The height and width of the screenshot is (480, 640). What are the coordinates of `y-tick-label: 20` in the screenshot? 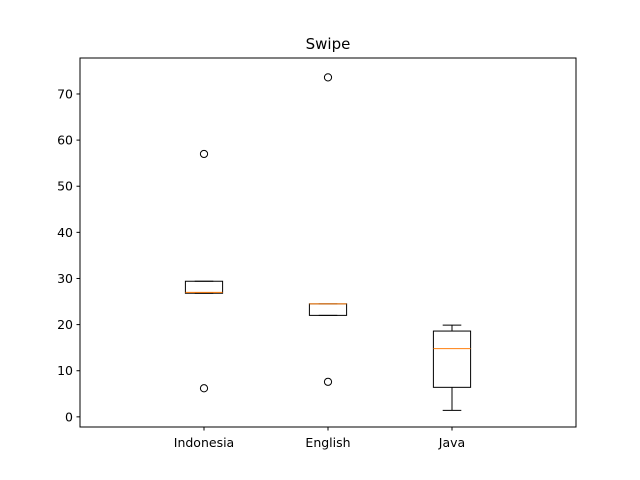 It's located at (65, 324).